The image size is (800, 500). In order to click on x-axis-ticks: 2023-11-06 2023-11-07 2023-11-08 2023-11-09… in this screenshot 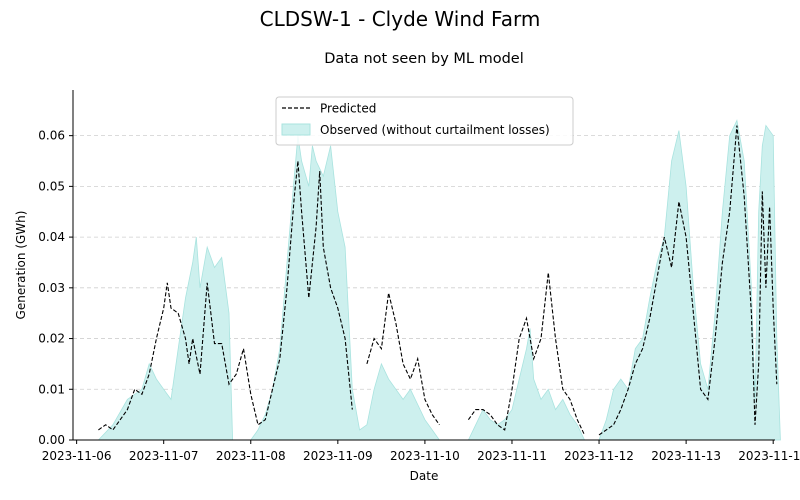, I will do `click(421, 451)`.